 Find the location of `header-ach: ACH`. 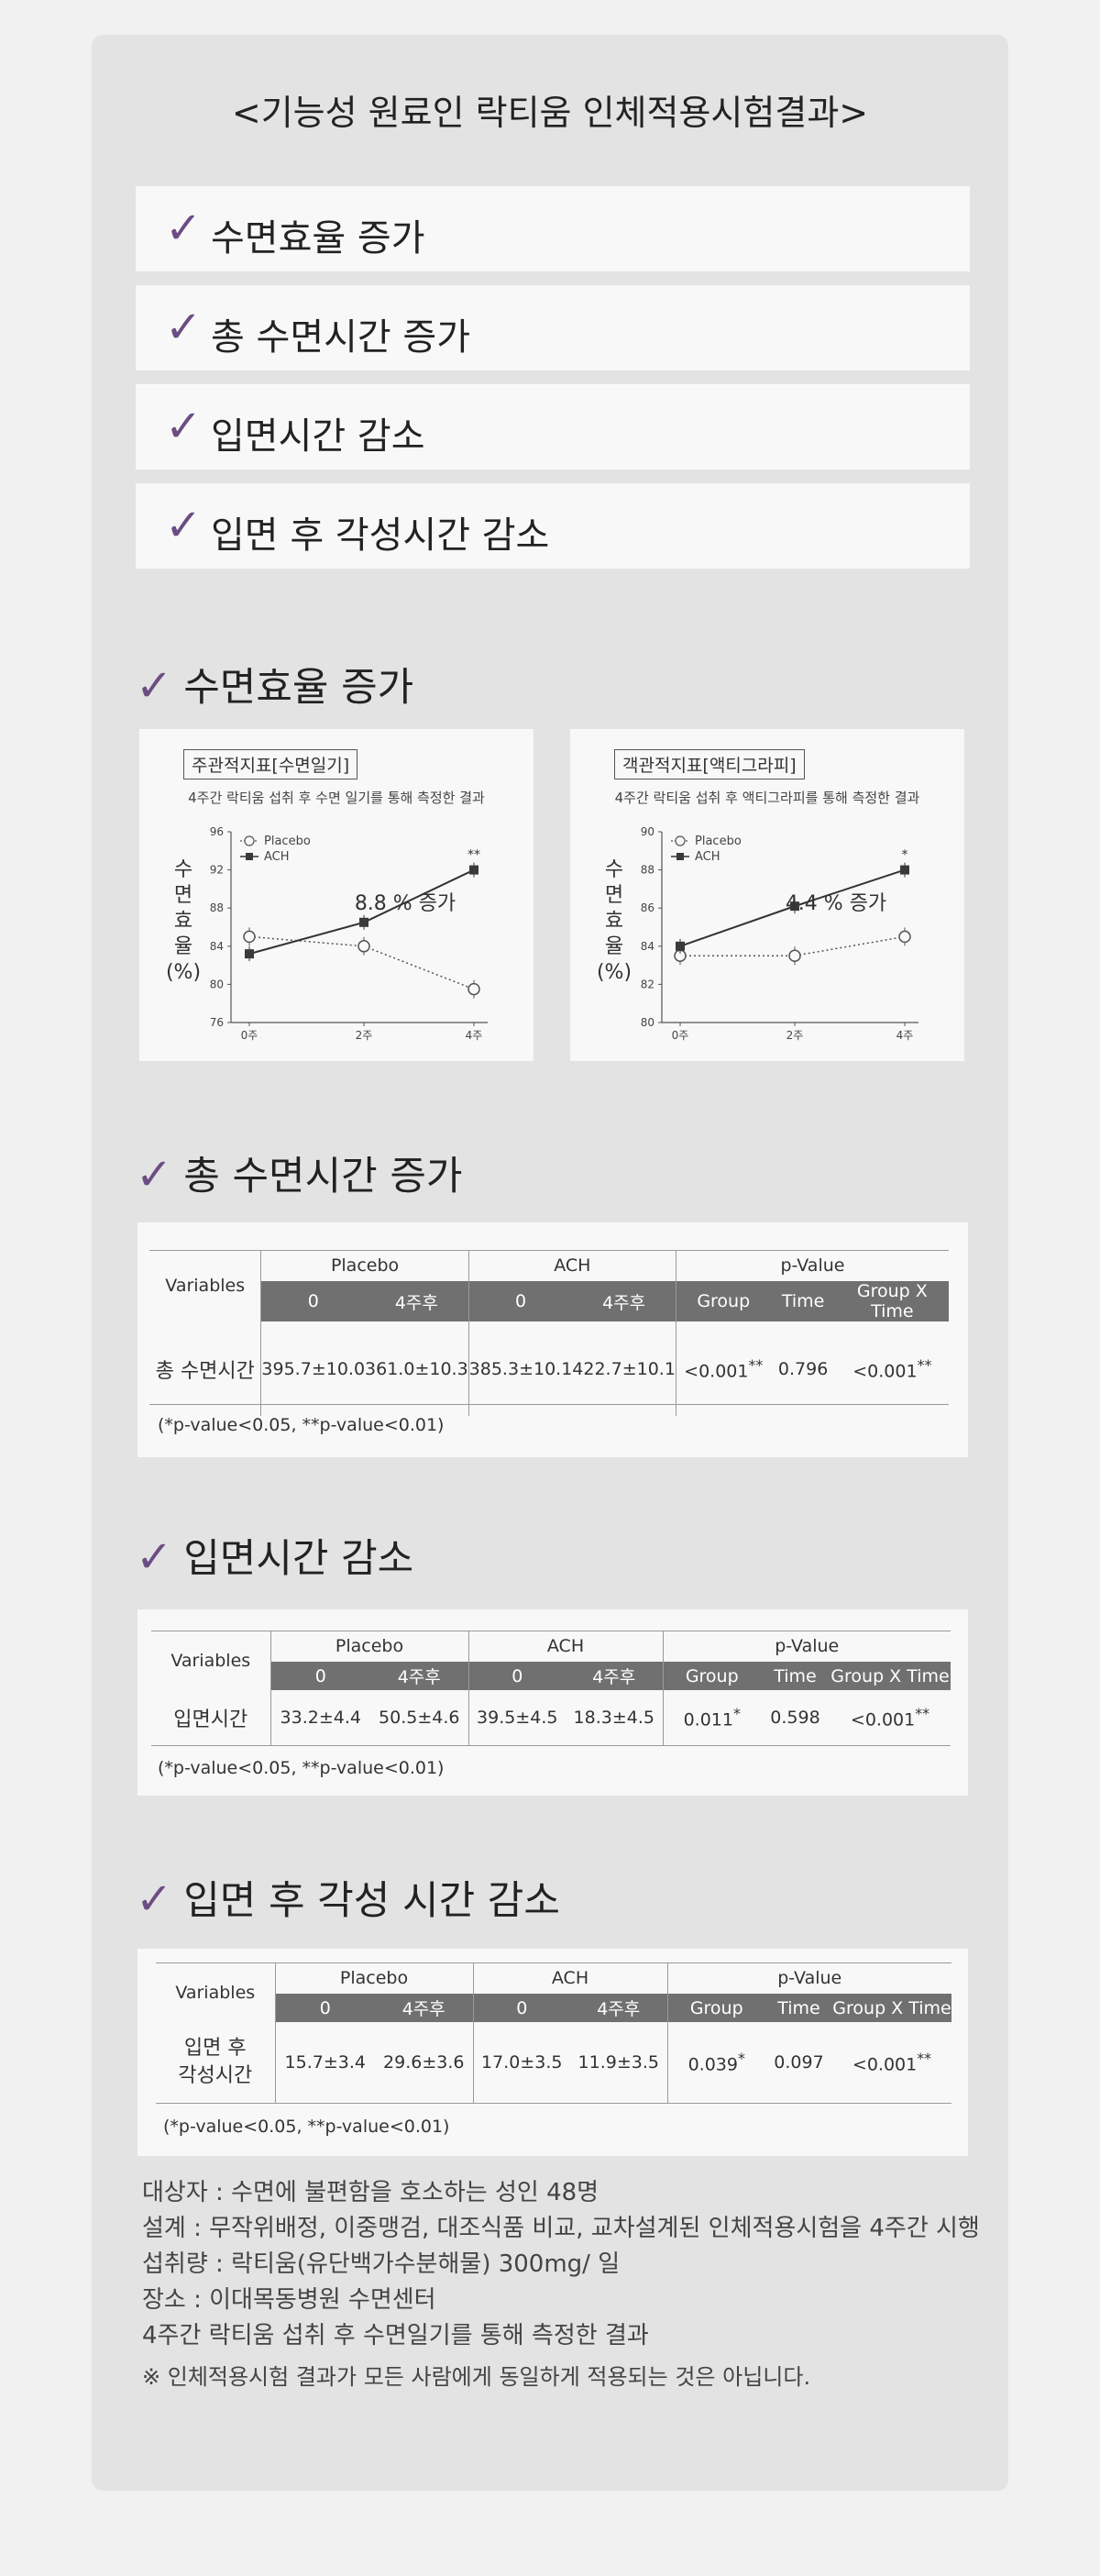

header-ach: ACH is located at coordinates (566, 1646).